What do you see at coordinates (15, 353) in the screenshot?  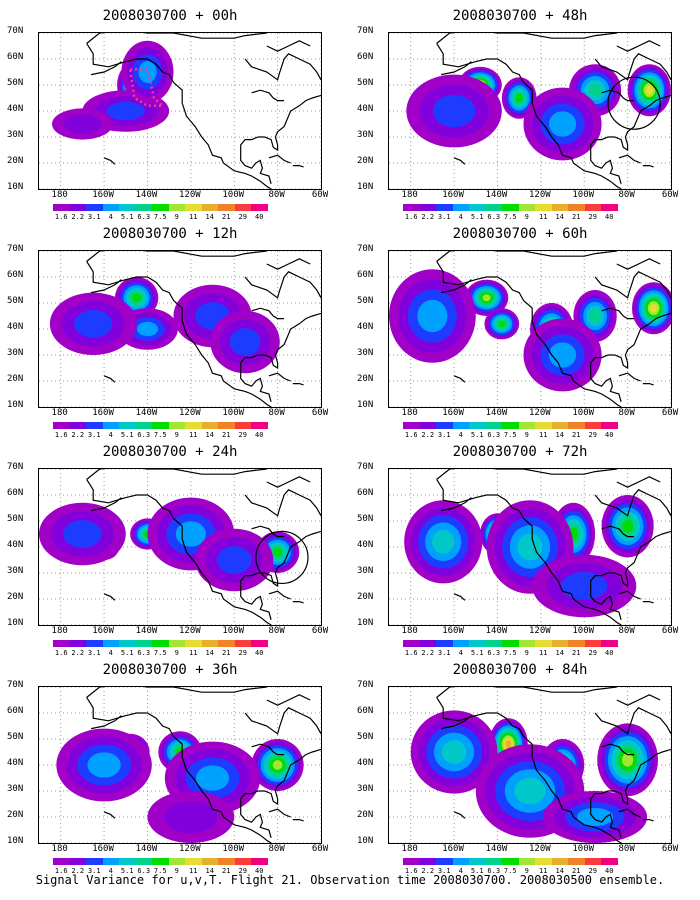 I see `lat-tick-label: 30N` at bounding box center [15, 353].